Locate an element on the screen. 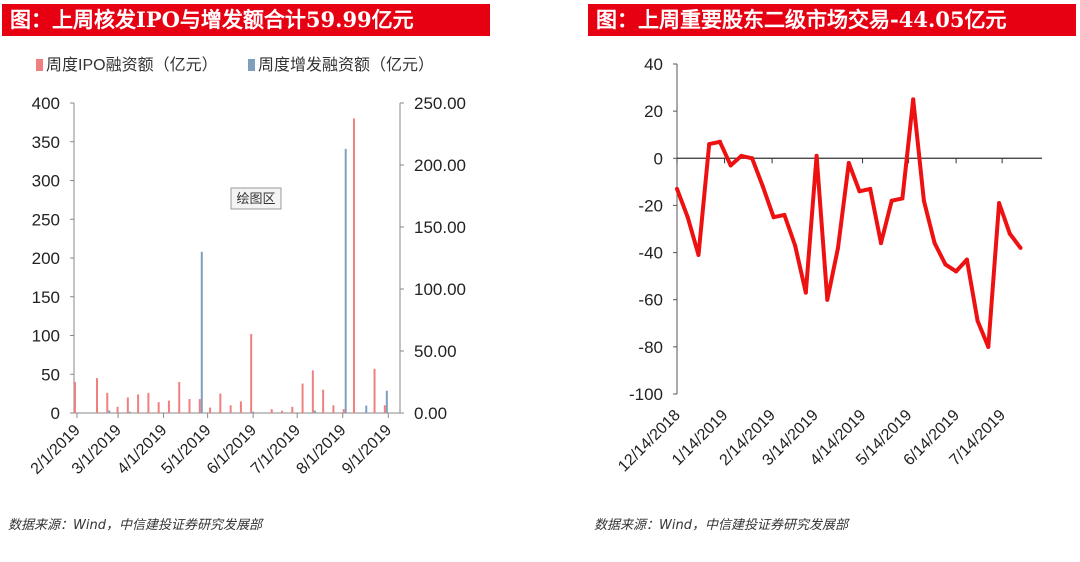 The width and height of the screenshot is (1080, 562). right-y-tick-label: 100.00 is located at coordinates (440, 289).